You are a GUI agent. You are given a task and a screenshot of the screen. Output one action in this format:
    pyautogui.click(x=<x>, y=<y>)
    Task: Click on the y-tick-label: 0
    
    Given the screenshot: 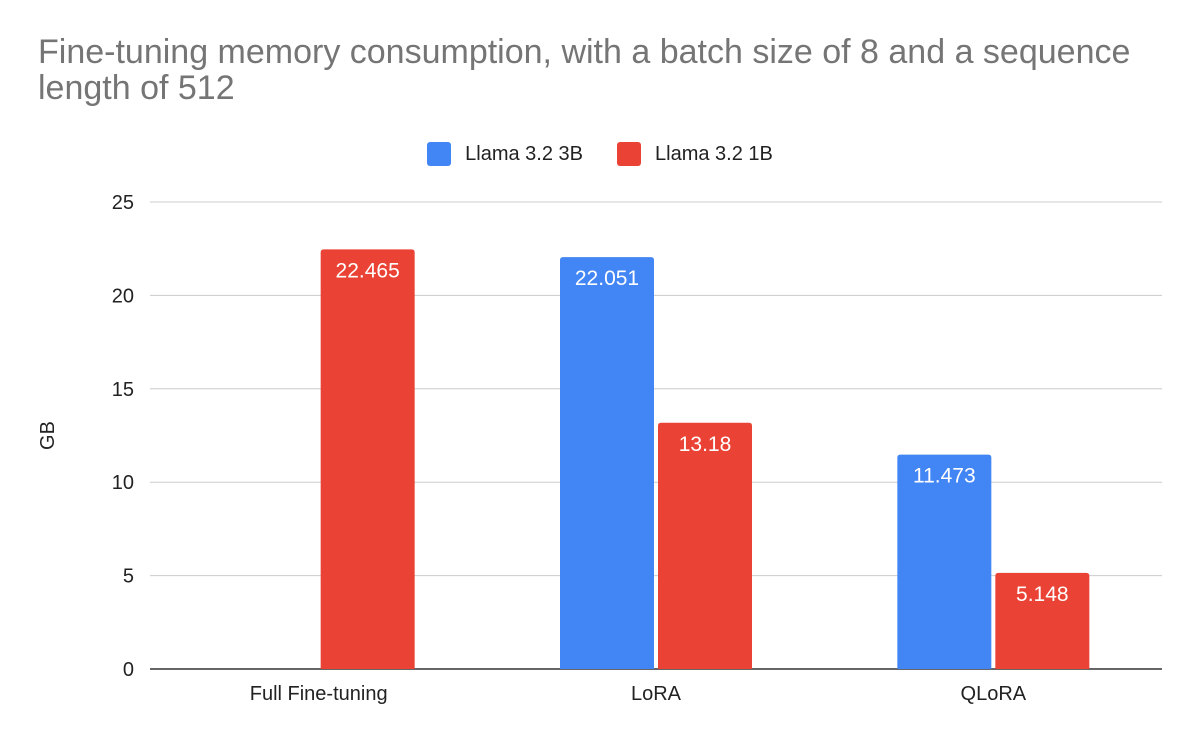 What is the action you would take?
    pyautogui.click(x=128, y=670)
    